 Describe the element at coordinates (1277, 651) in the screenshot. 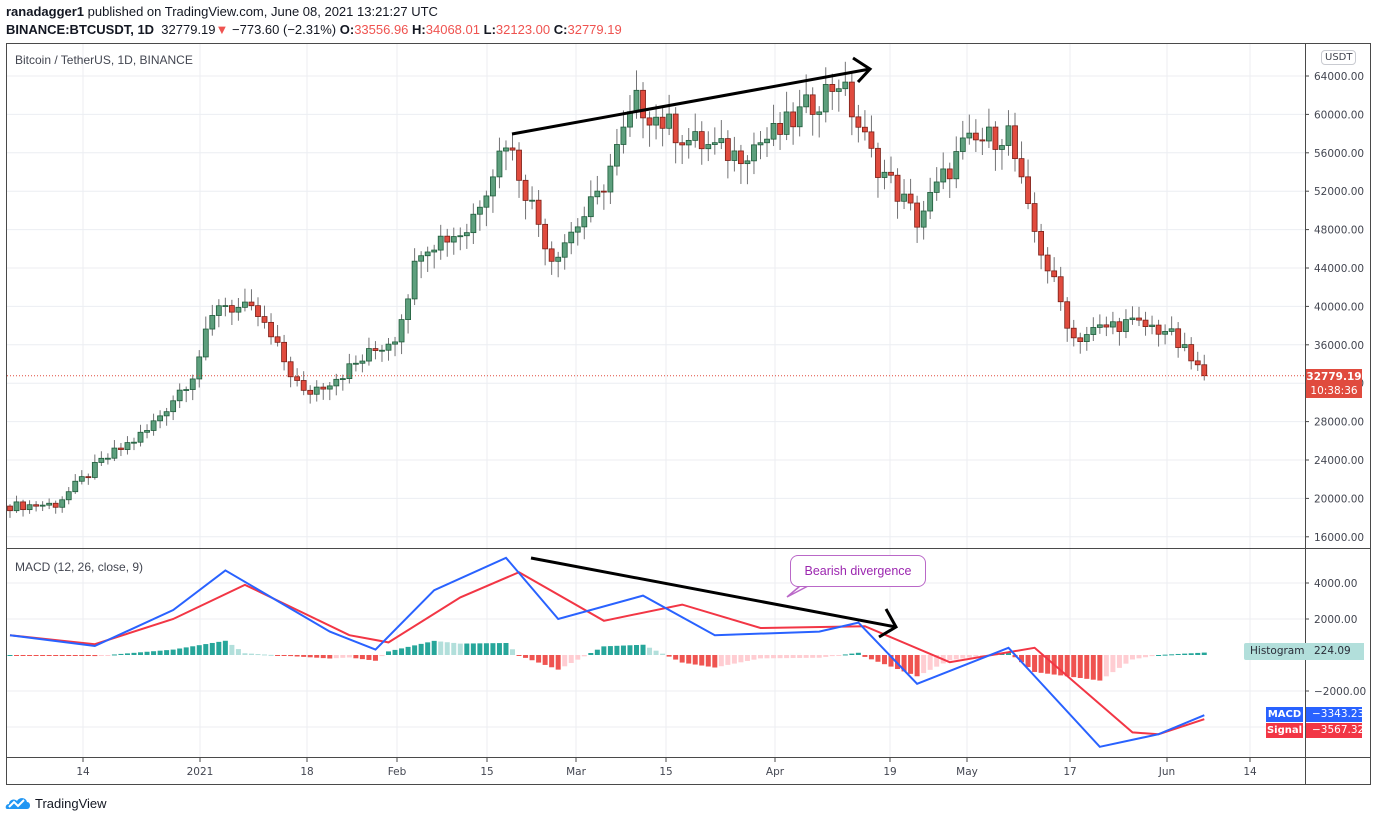

I see `histogram-label: Histogram` at that location.